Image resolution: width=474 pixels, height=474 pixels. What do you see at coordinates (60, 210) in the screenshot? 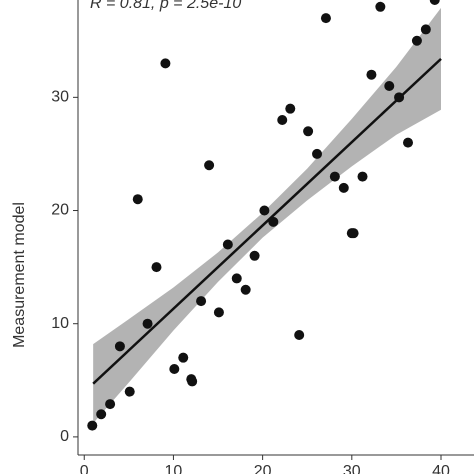
I see `y-tick-label: 20` at bounding box center [60, 210].